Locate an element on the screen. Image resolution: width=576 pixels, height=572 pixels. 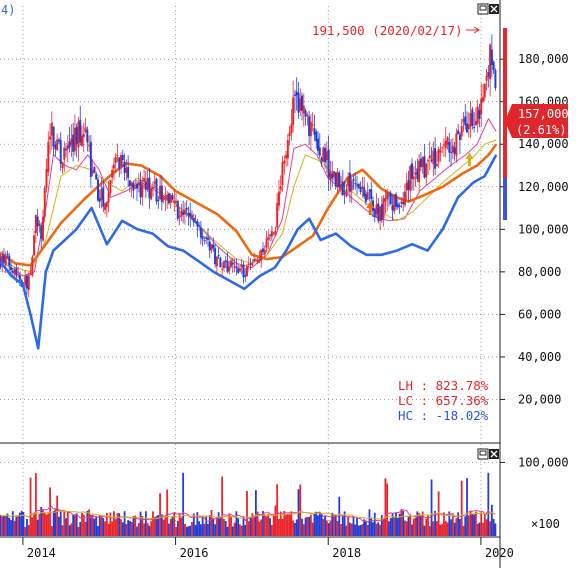
price-tick-label-80000: 80,000 is located at coordinates (539, 272).